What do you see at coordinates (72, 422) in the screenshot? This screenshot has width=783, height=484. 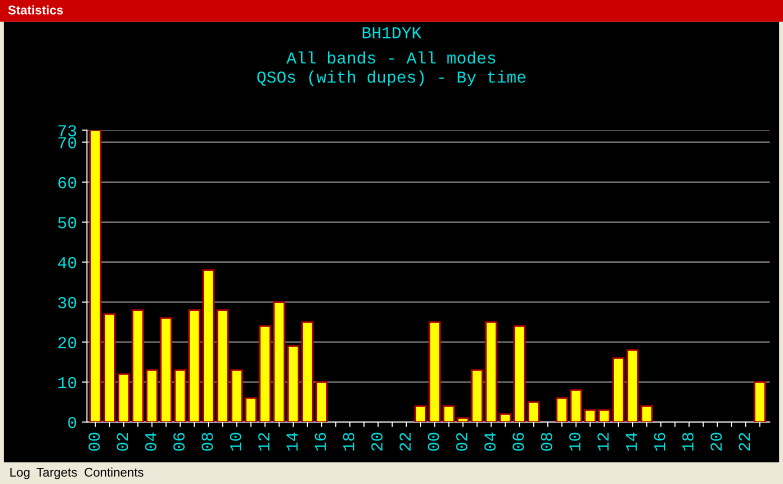 I see `y-tick-label: 0` at bounding box center [72, 422].